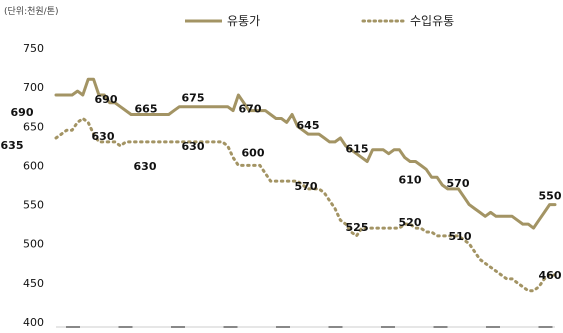 This screenshot has height=333, width=563. Describe the element at coordinates (33, 126) in the screenshot. I see `y-tick-label: 650` at that location.